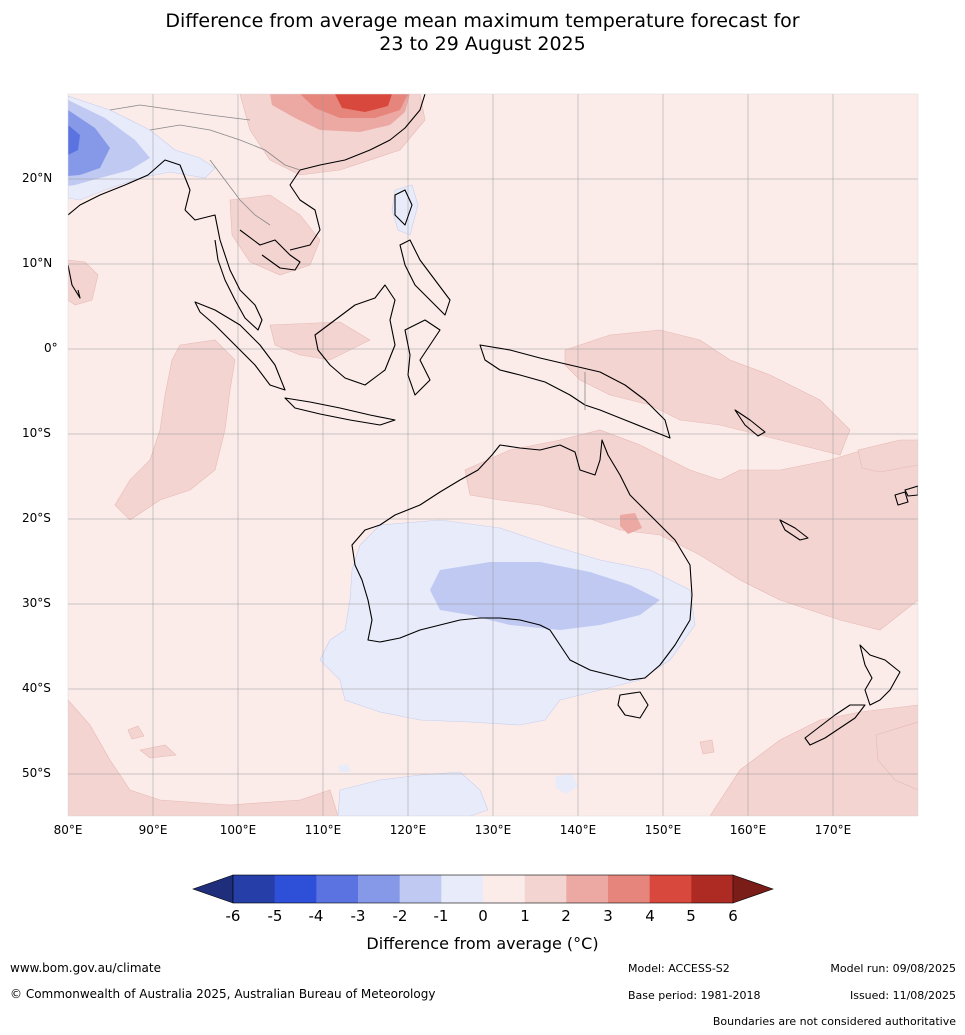 Image resolution: width=965 pixels, height=1035 pixels. What do you see at coordinates (238, 830) in the screenshot?
I see `lon-label-100e: 100°E` at bounding box center [238, 830].